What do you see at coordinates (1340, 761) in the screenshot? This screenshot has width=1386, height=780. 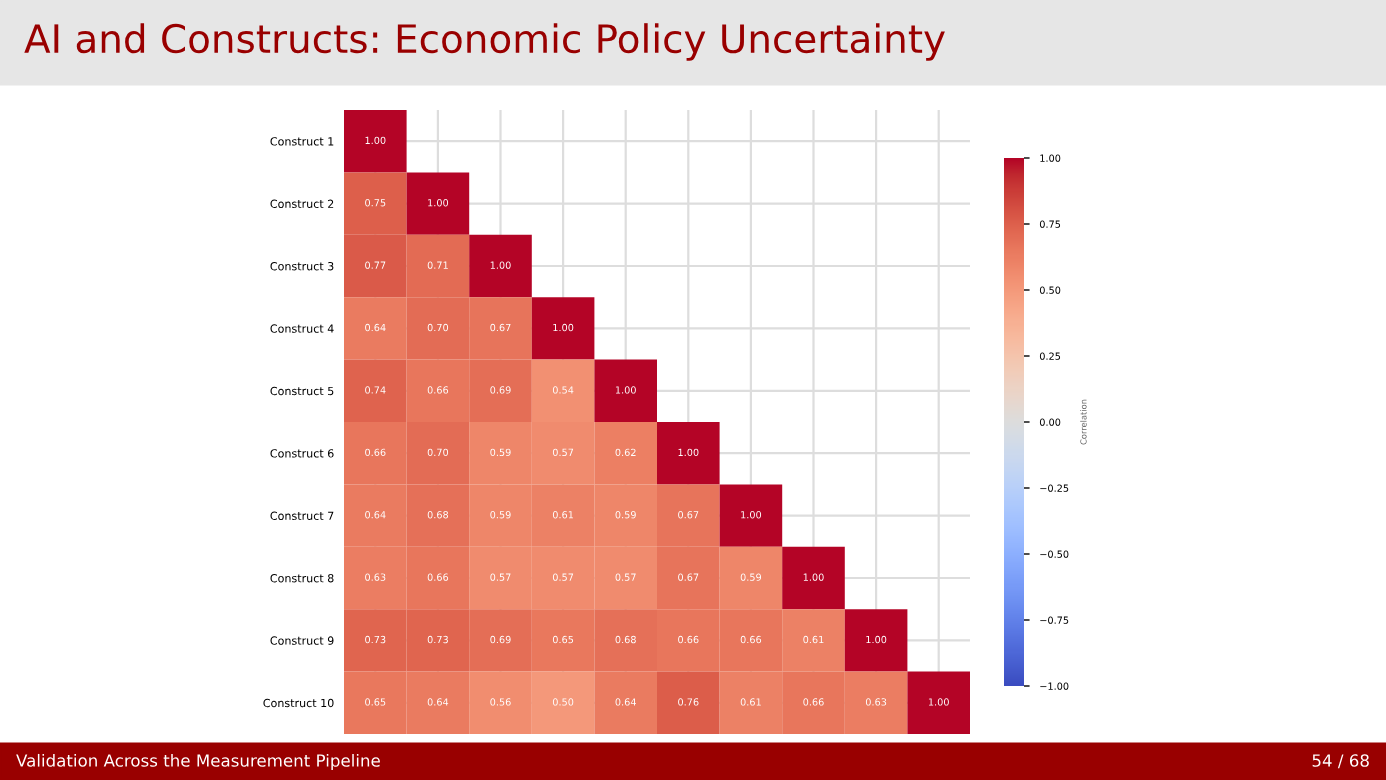 I see `text: 54 / 68` at bounding box center [1340, 761].